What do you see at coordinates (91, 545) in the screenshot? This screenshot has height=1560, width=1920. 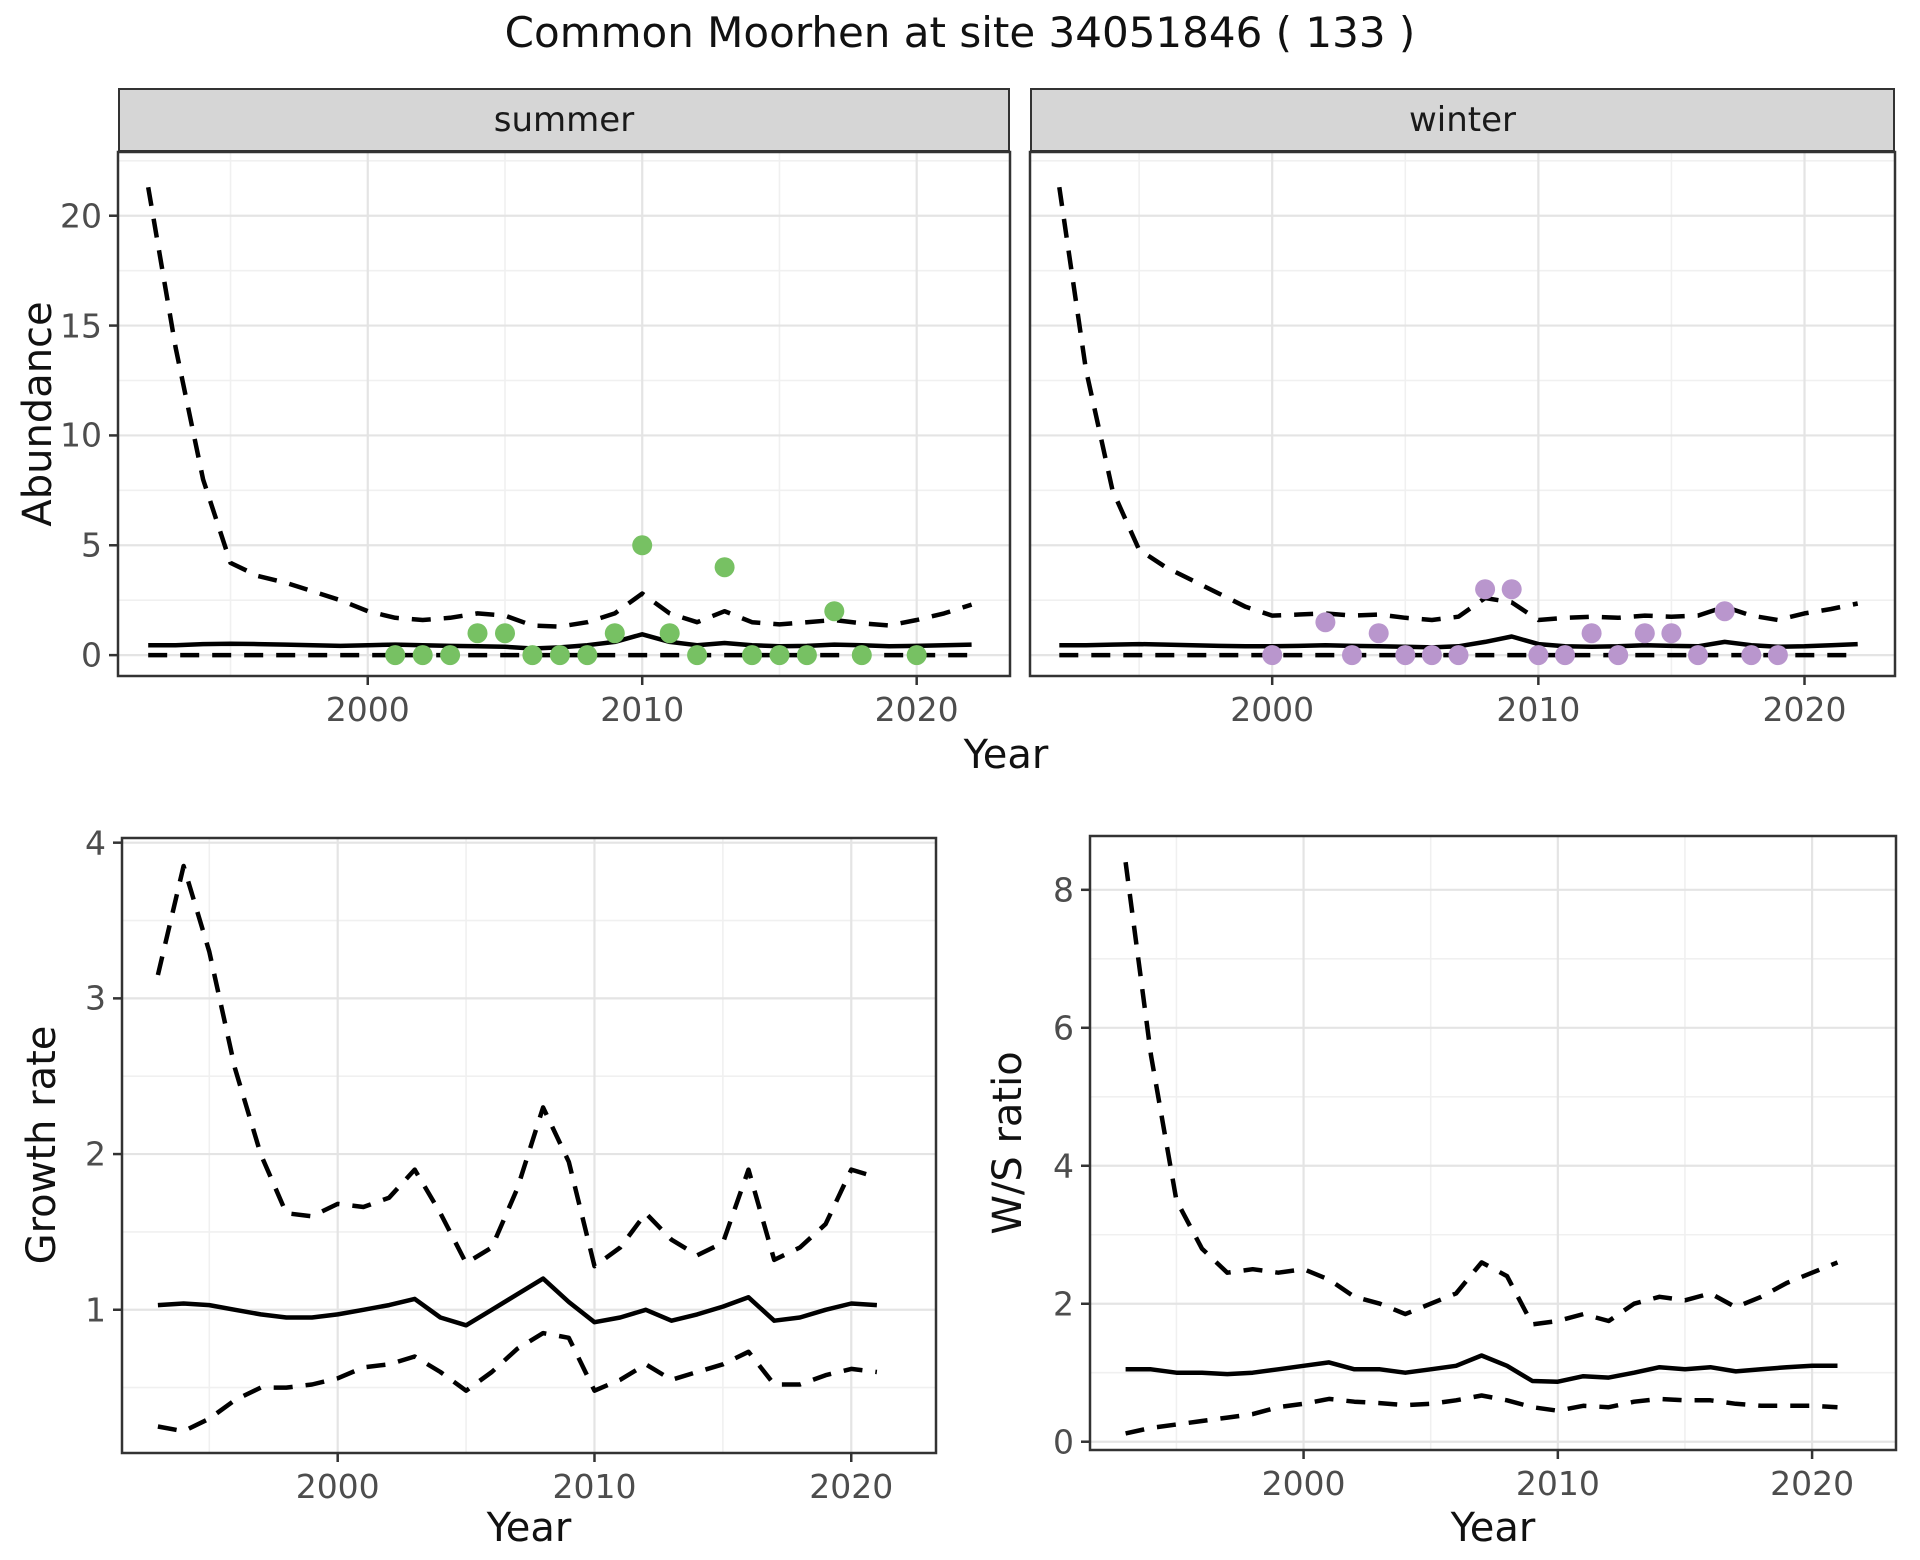 I see `tick-label: 5` at bounding box center [91, 545].